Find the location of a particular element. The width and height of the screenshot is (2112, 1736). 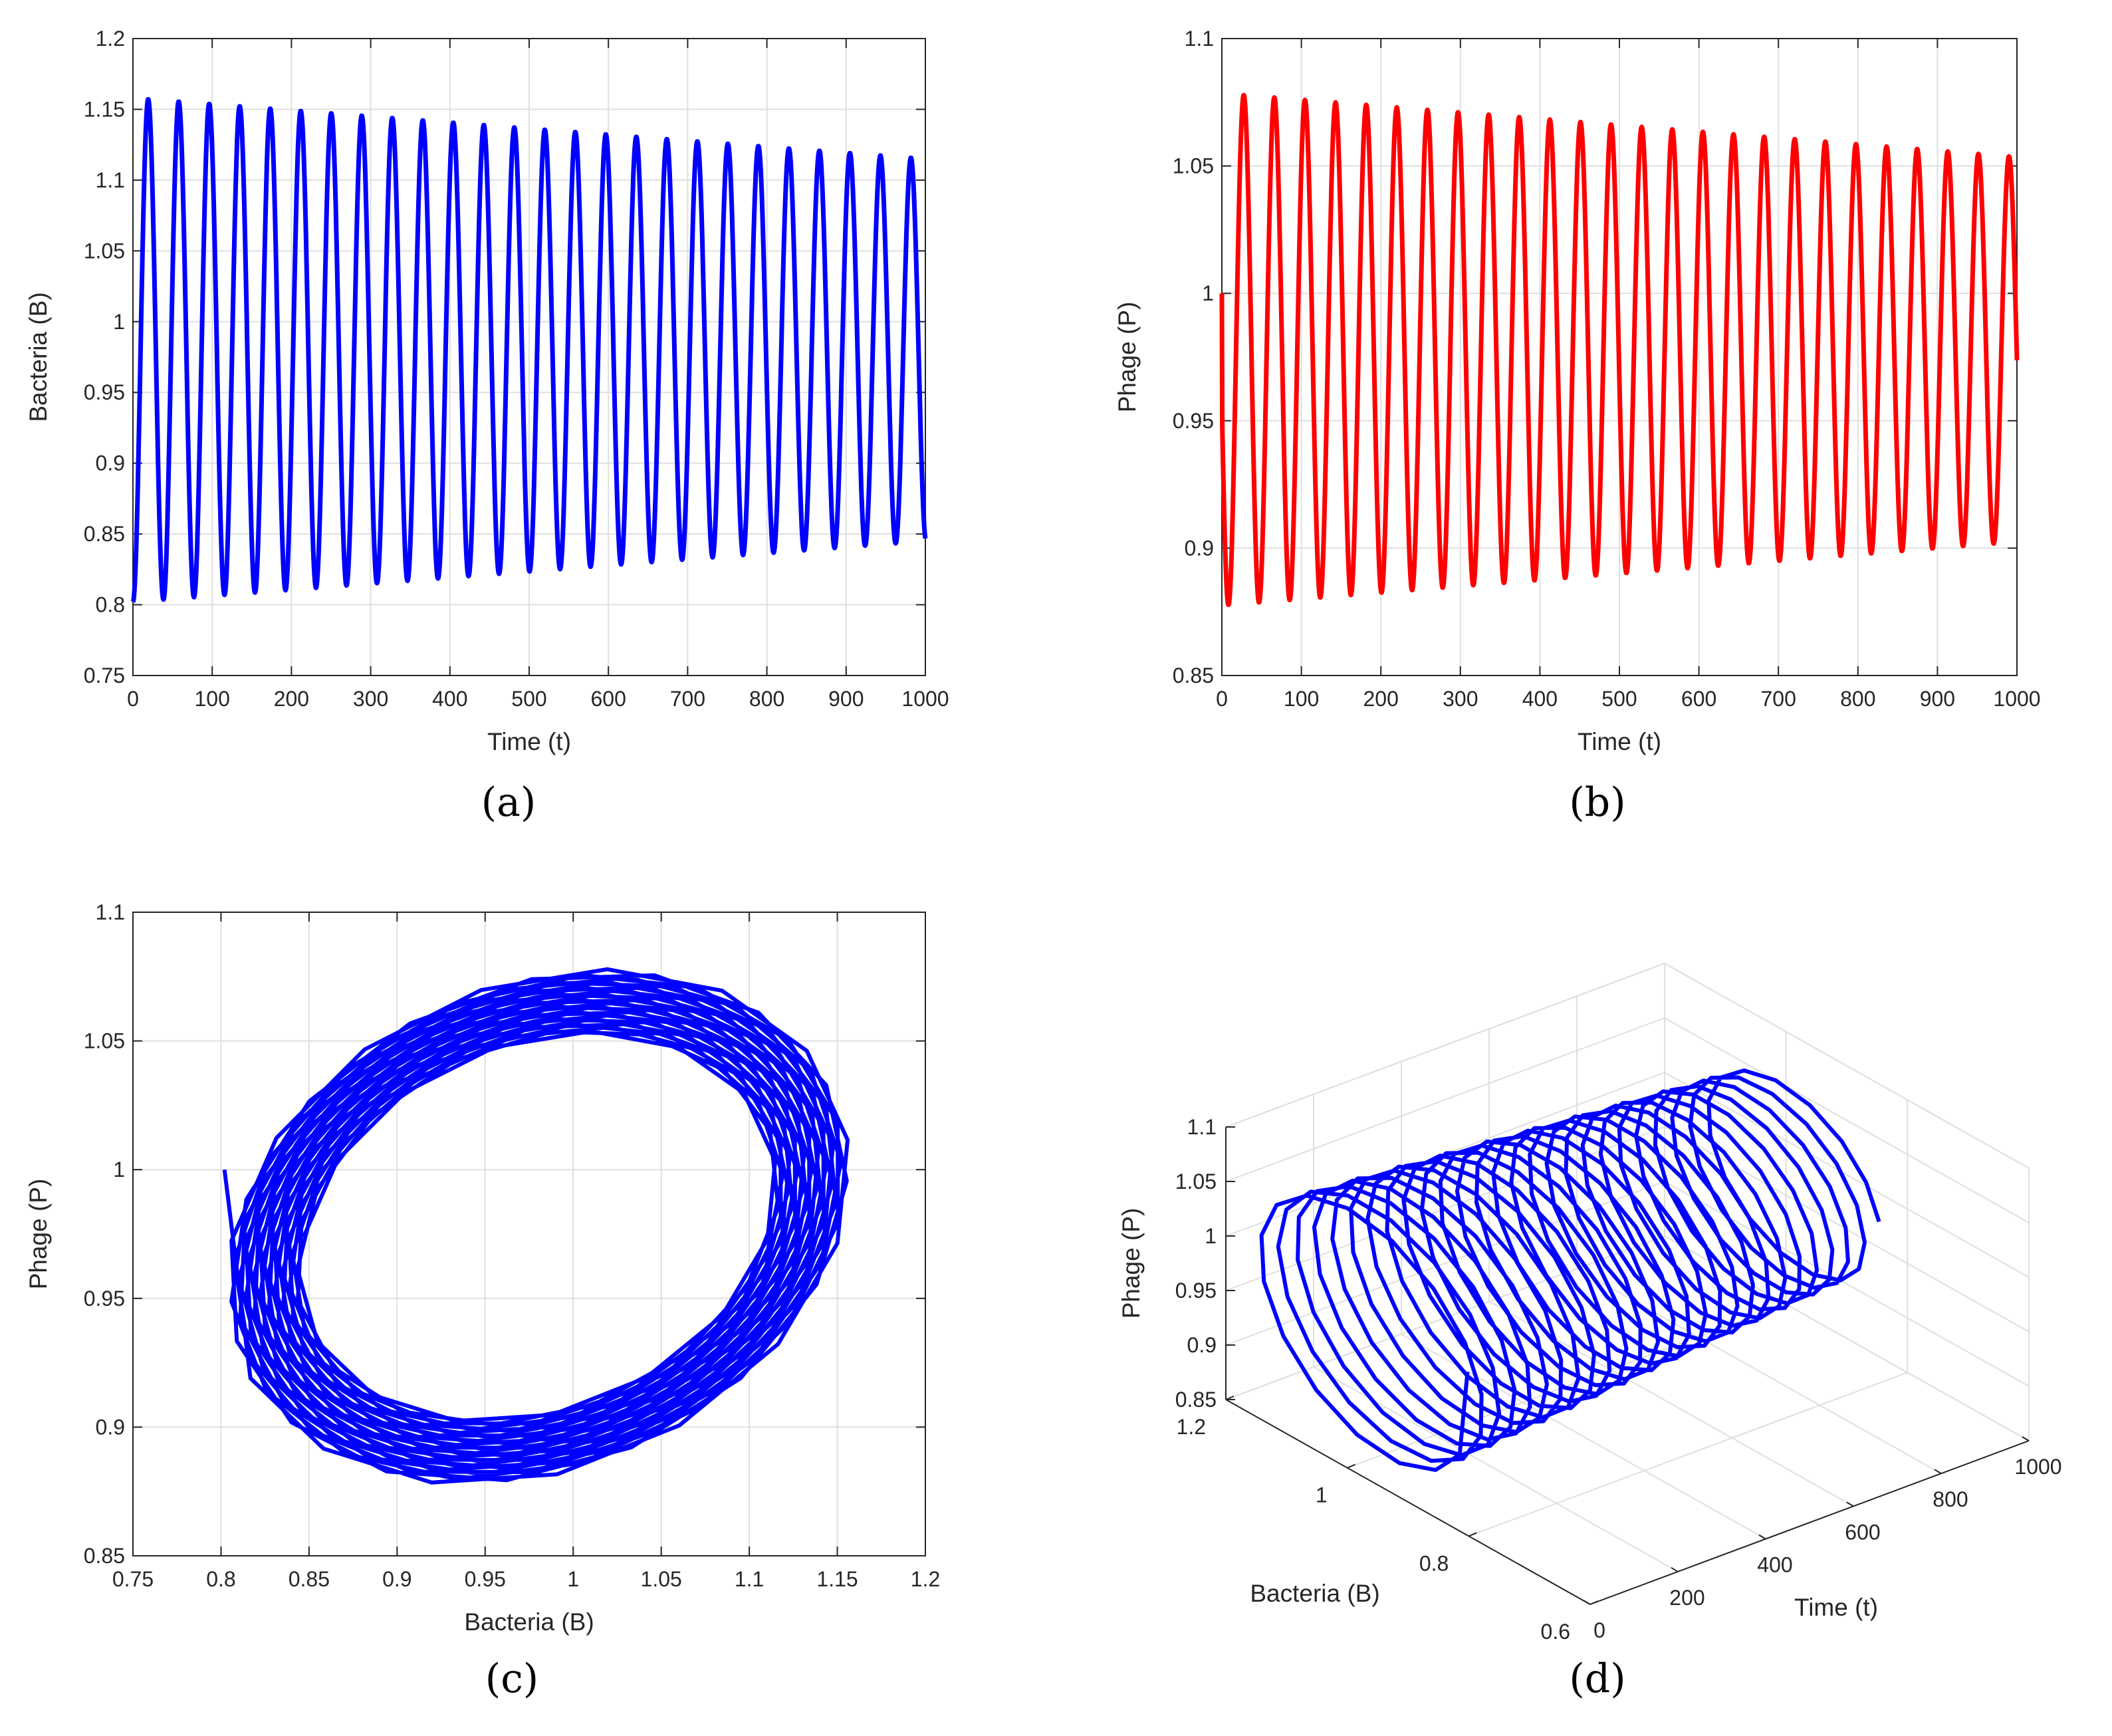

panel-c-xtick-label: 1.1 is located at coordinates (749, 1579).